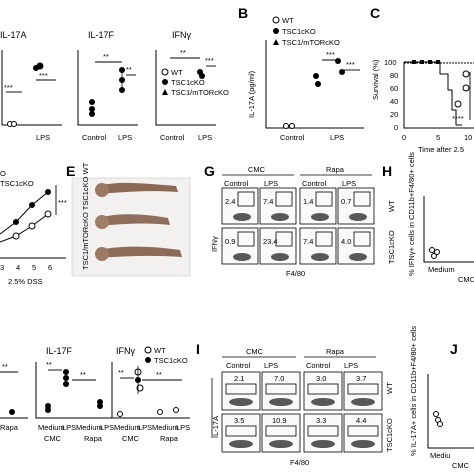  Describe the element at coordinates (361, 420) in the screenshot. I see `flow-percent: 4.4` at that location.